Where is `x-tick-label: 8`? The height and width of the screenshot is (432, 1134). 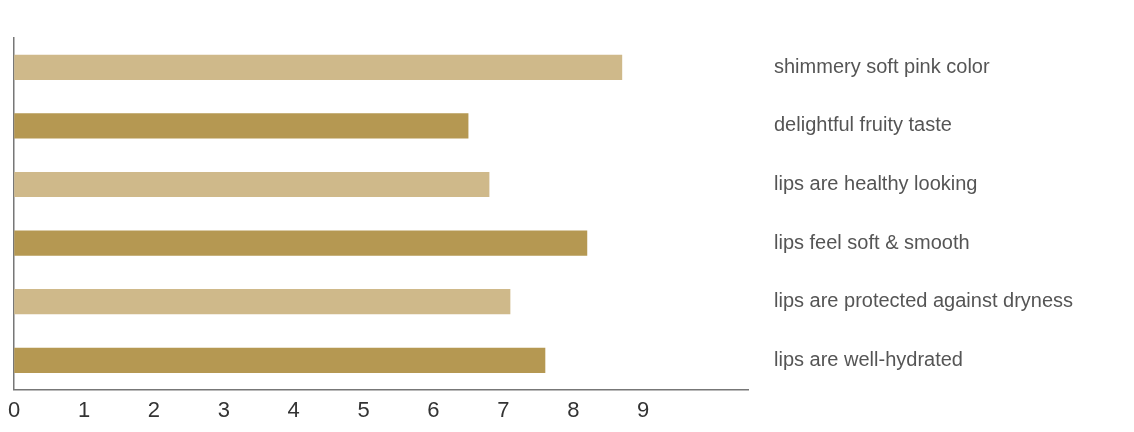
x-tick-label: 8 is located at coordinates (573, 409).